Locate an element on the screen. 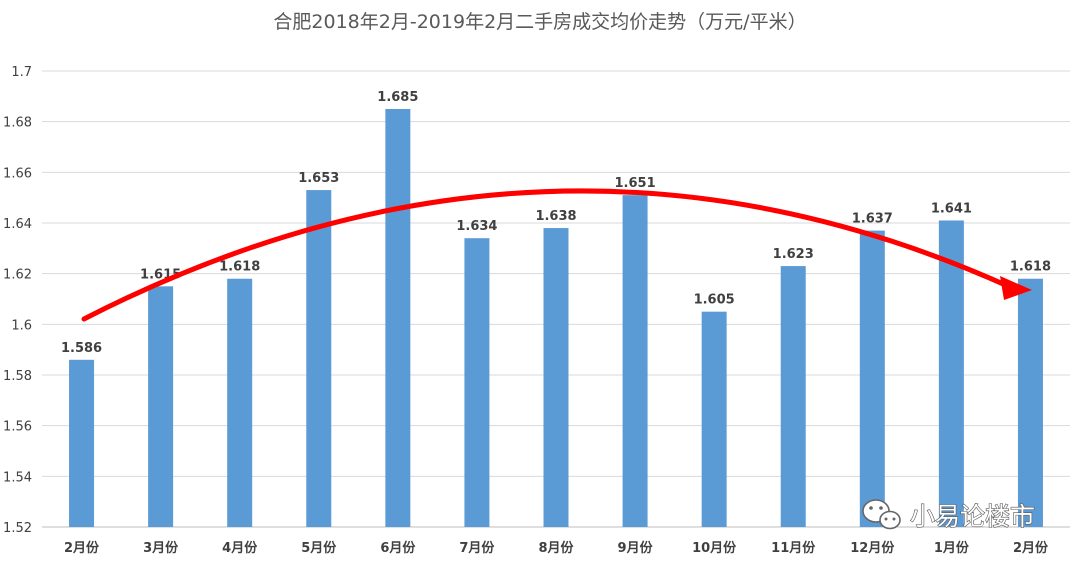 This screenshot has height=564, width=1080. data-label: 1.638 is located at coordinates (555, 216).